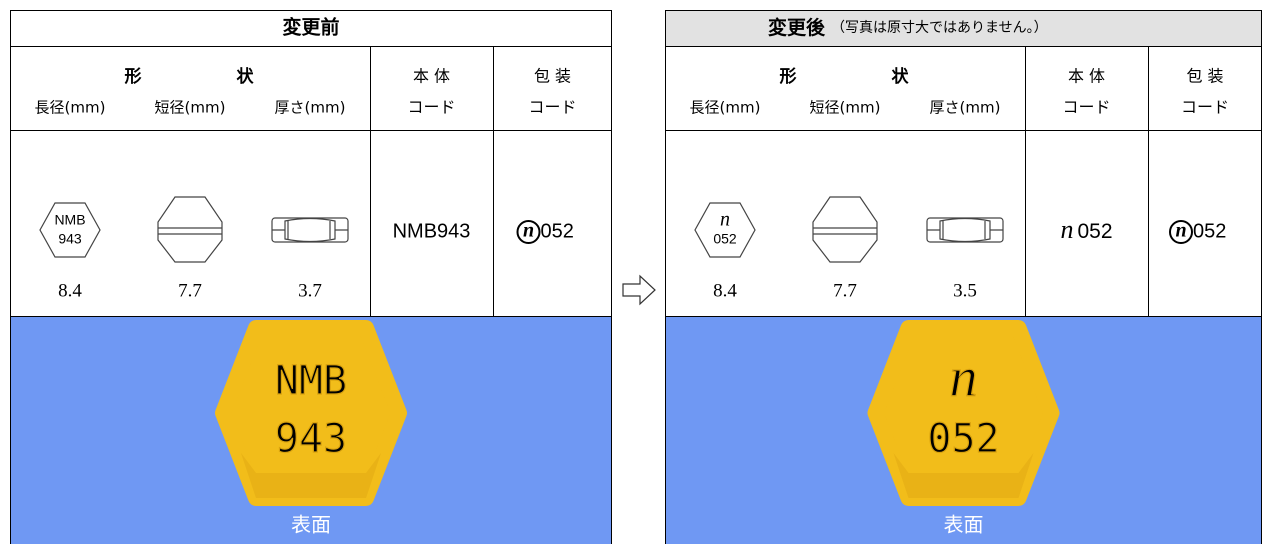 This screenshot has height=548, width=1263. I want to click on imprint: NMB, so click(69, 220).